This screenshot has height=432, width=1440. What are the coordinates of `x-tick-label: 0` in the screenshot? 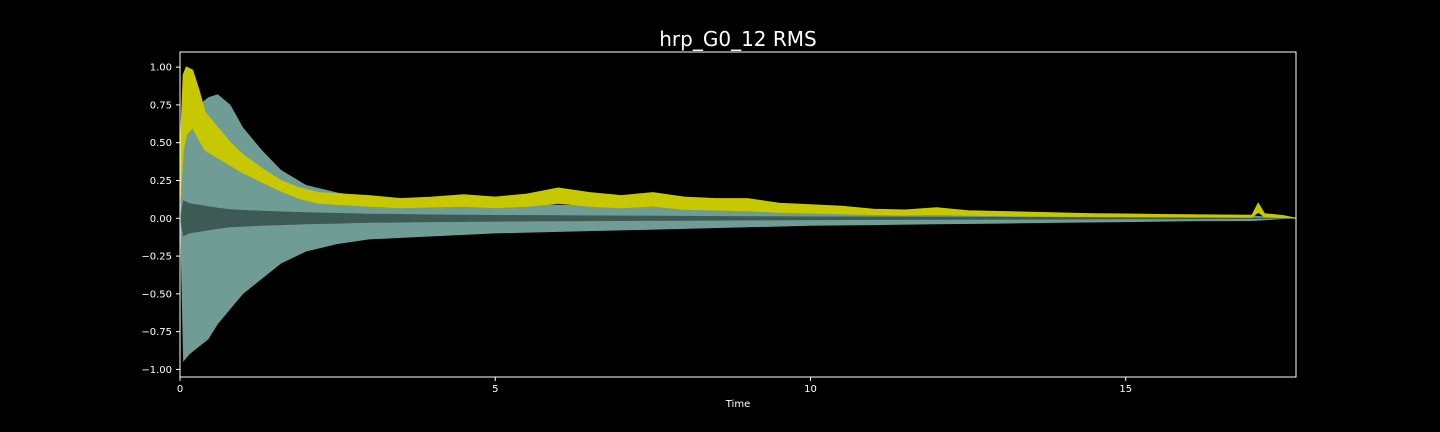 It's located at (180, 389).